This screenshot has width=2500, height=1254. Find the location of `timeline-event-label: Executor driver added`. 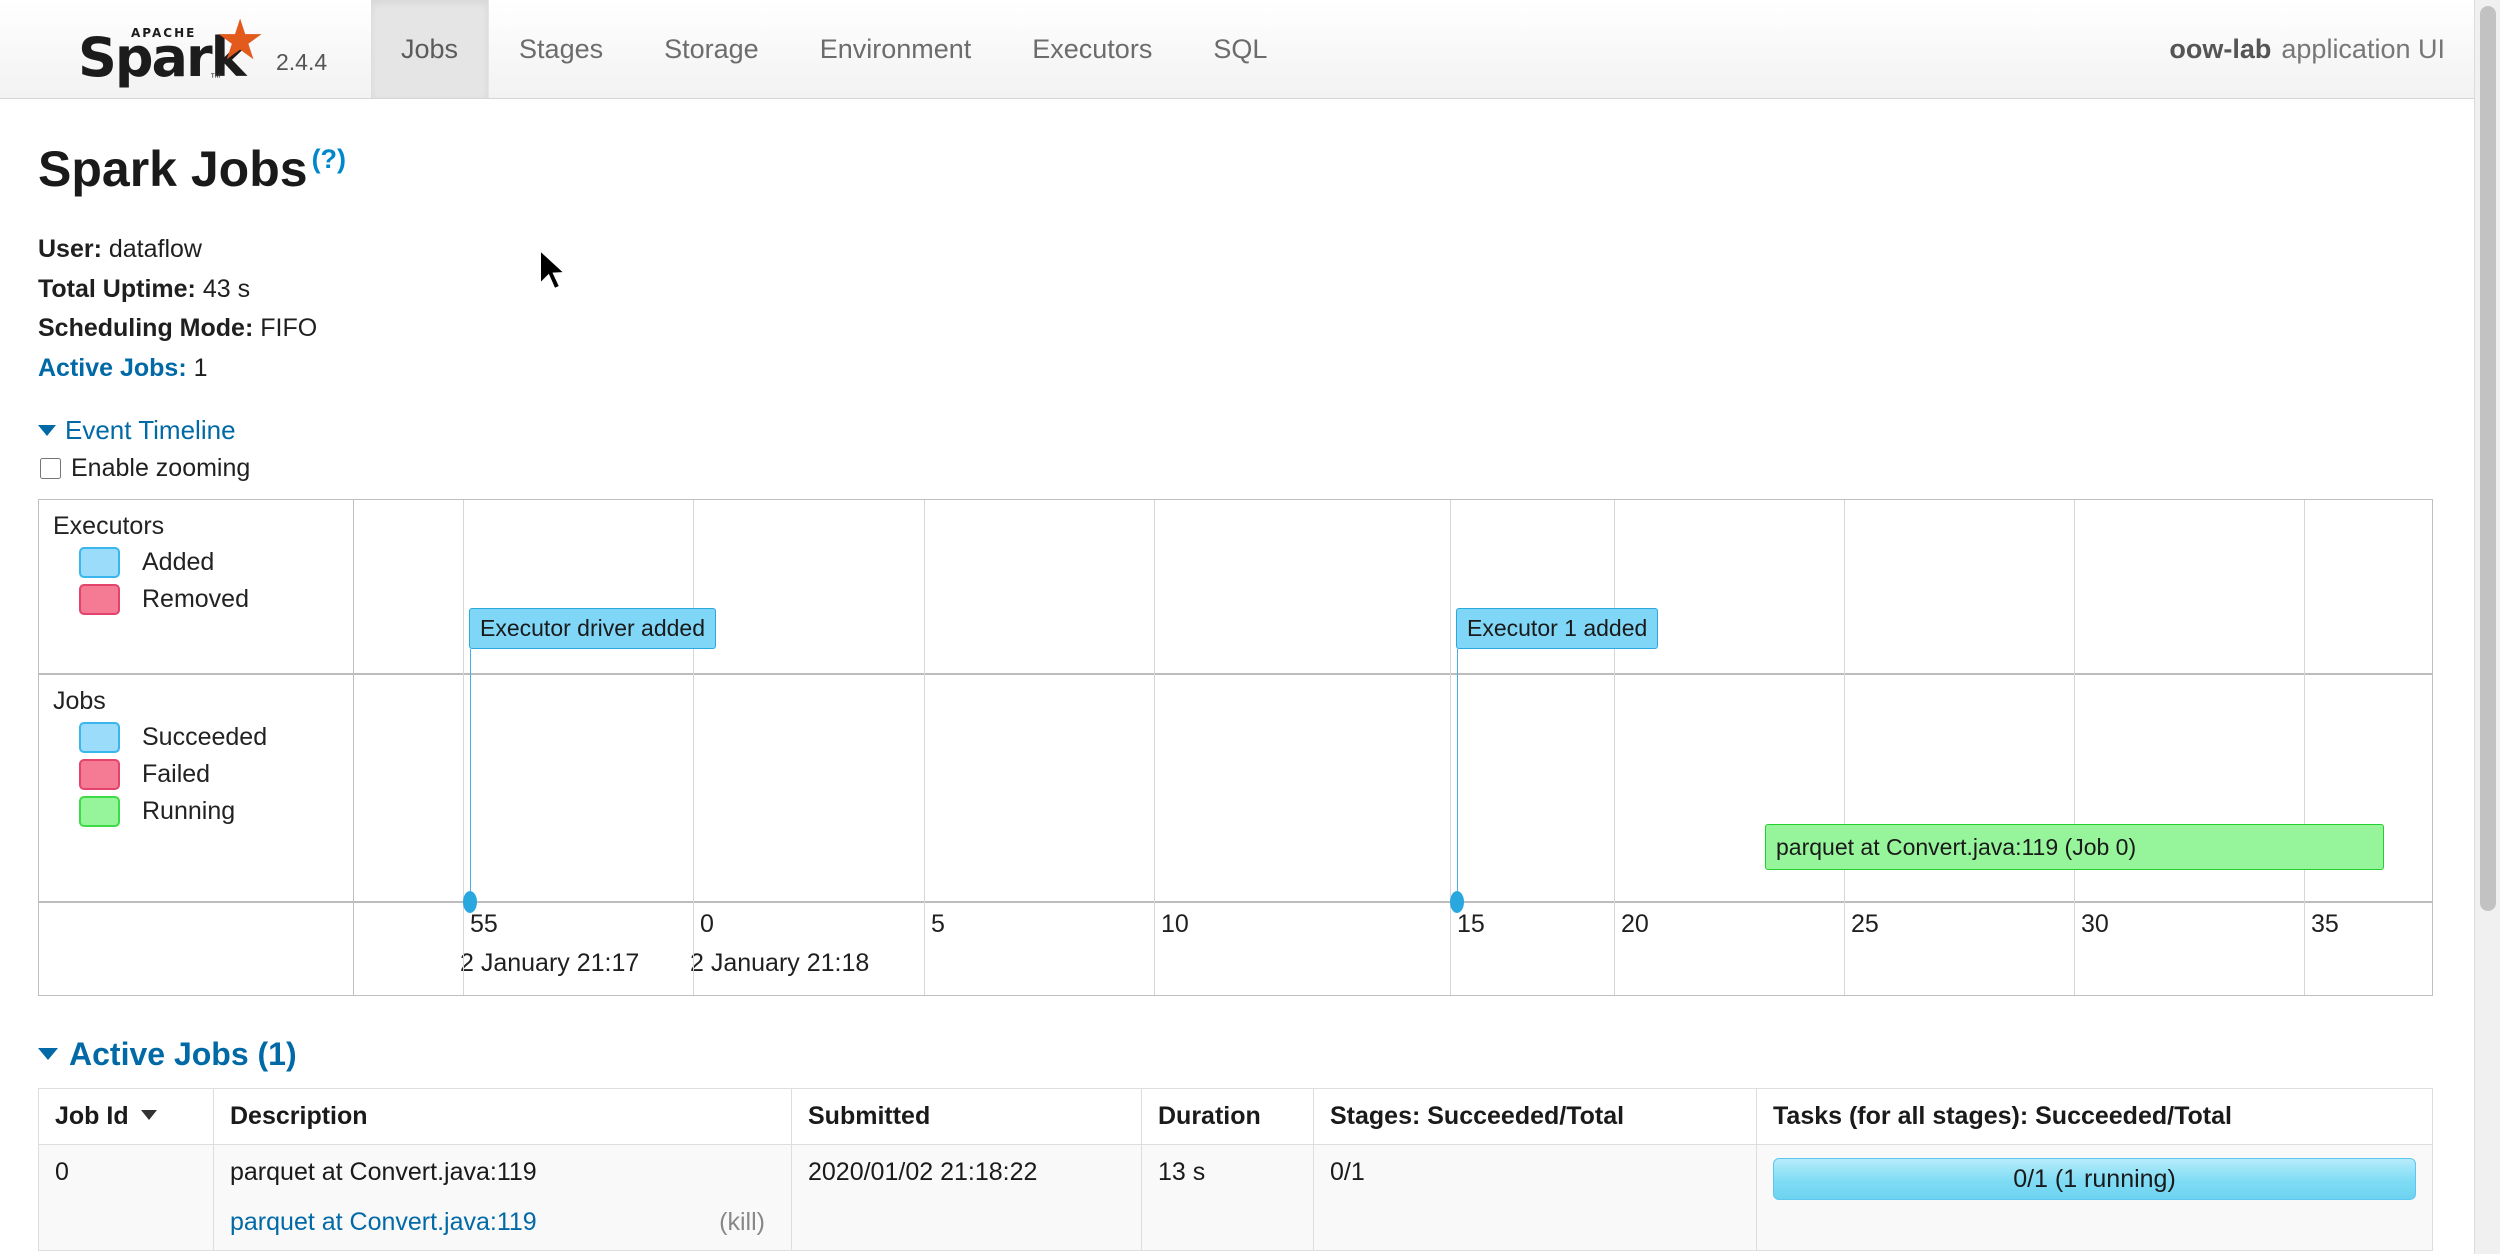

timeline-event-label: Executor driver added is located at coordinates (593, 628).